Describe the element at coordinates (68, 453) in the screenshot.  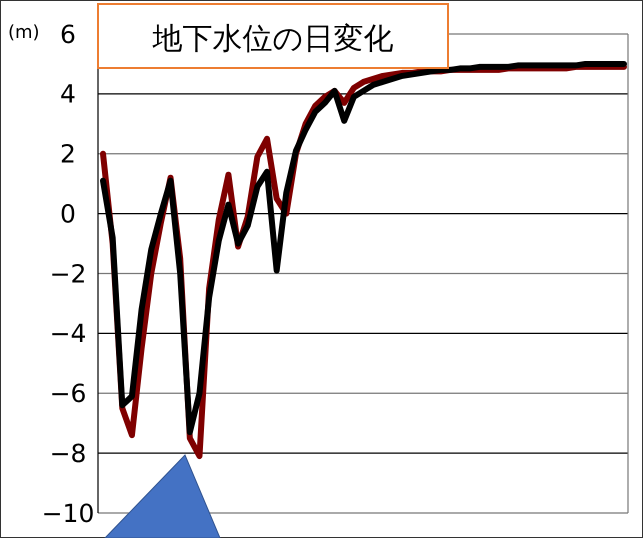
I see `y-tick-label: −8` at that location.